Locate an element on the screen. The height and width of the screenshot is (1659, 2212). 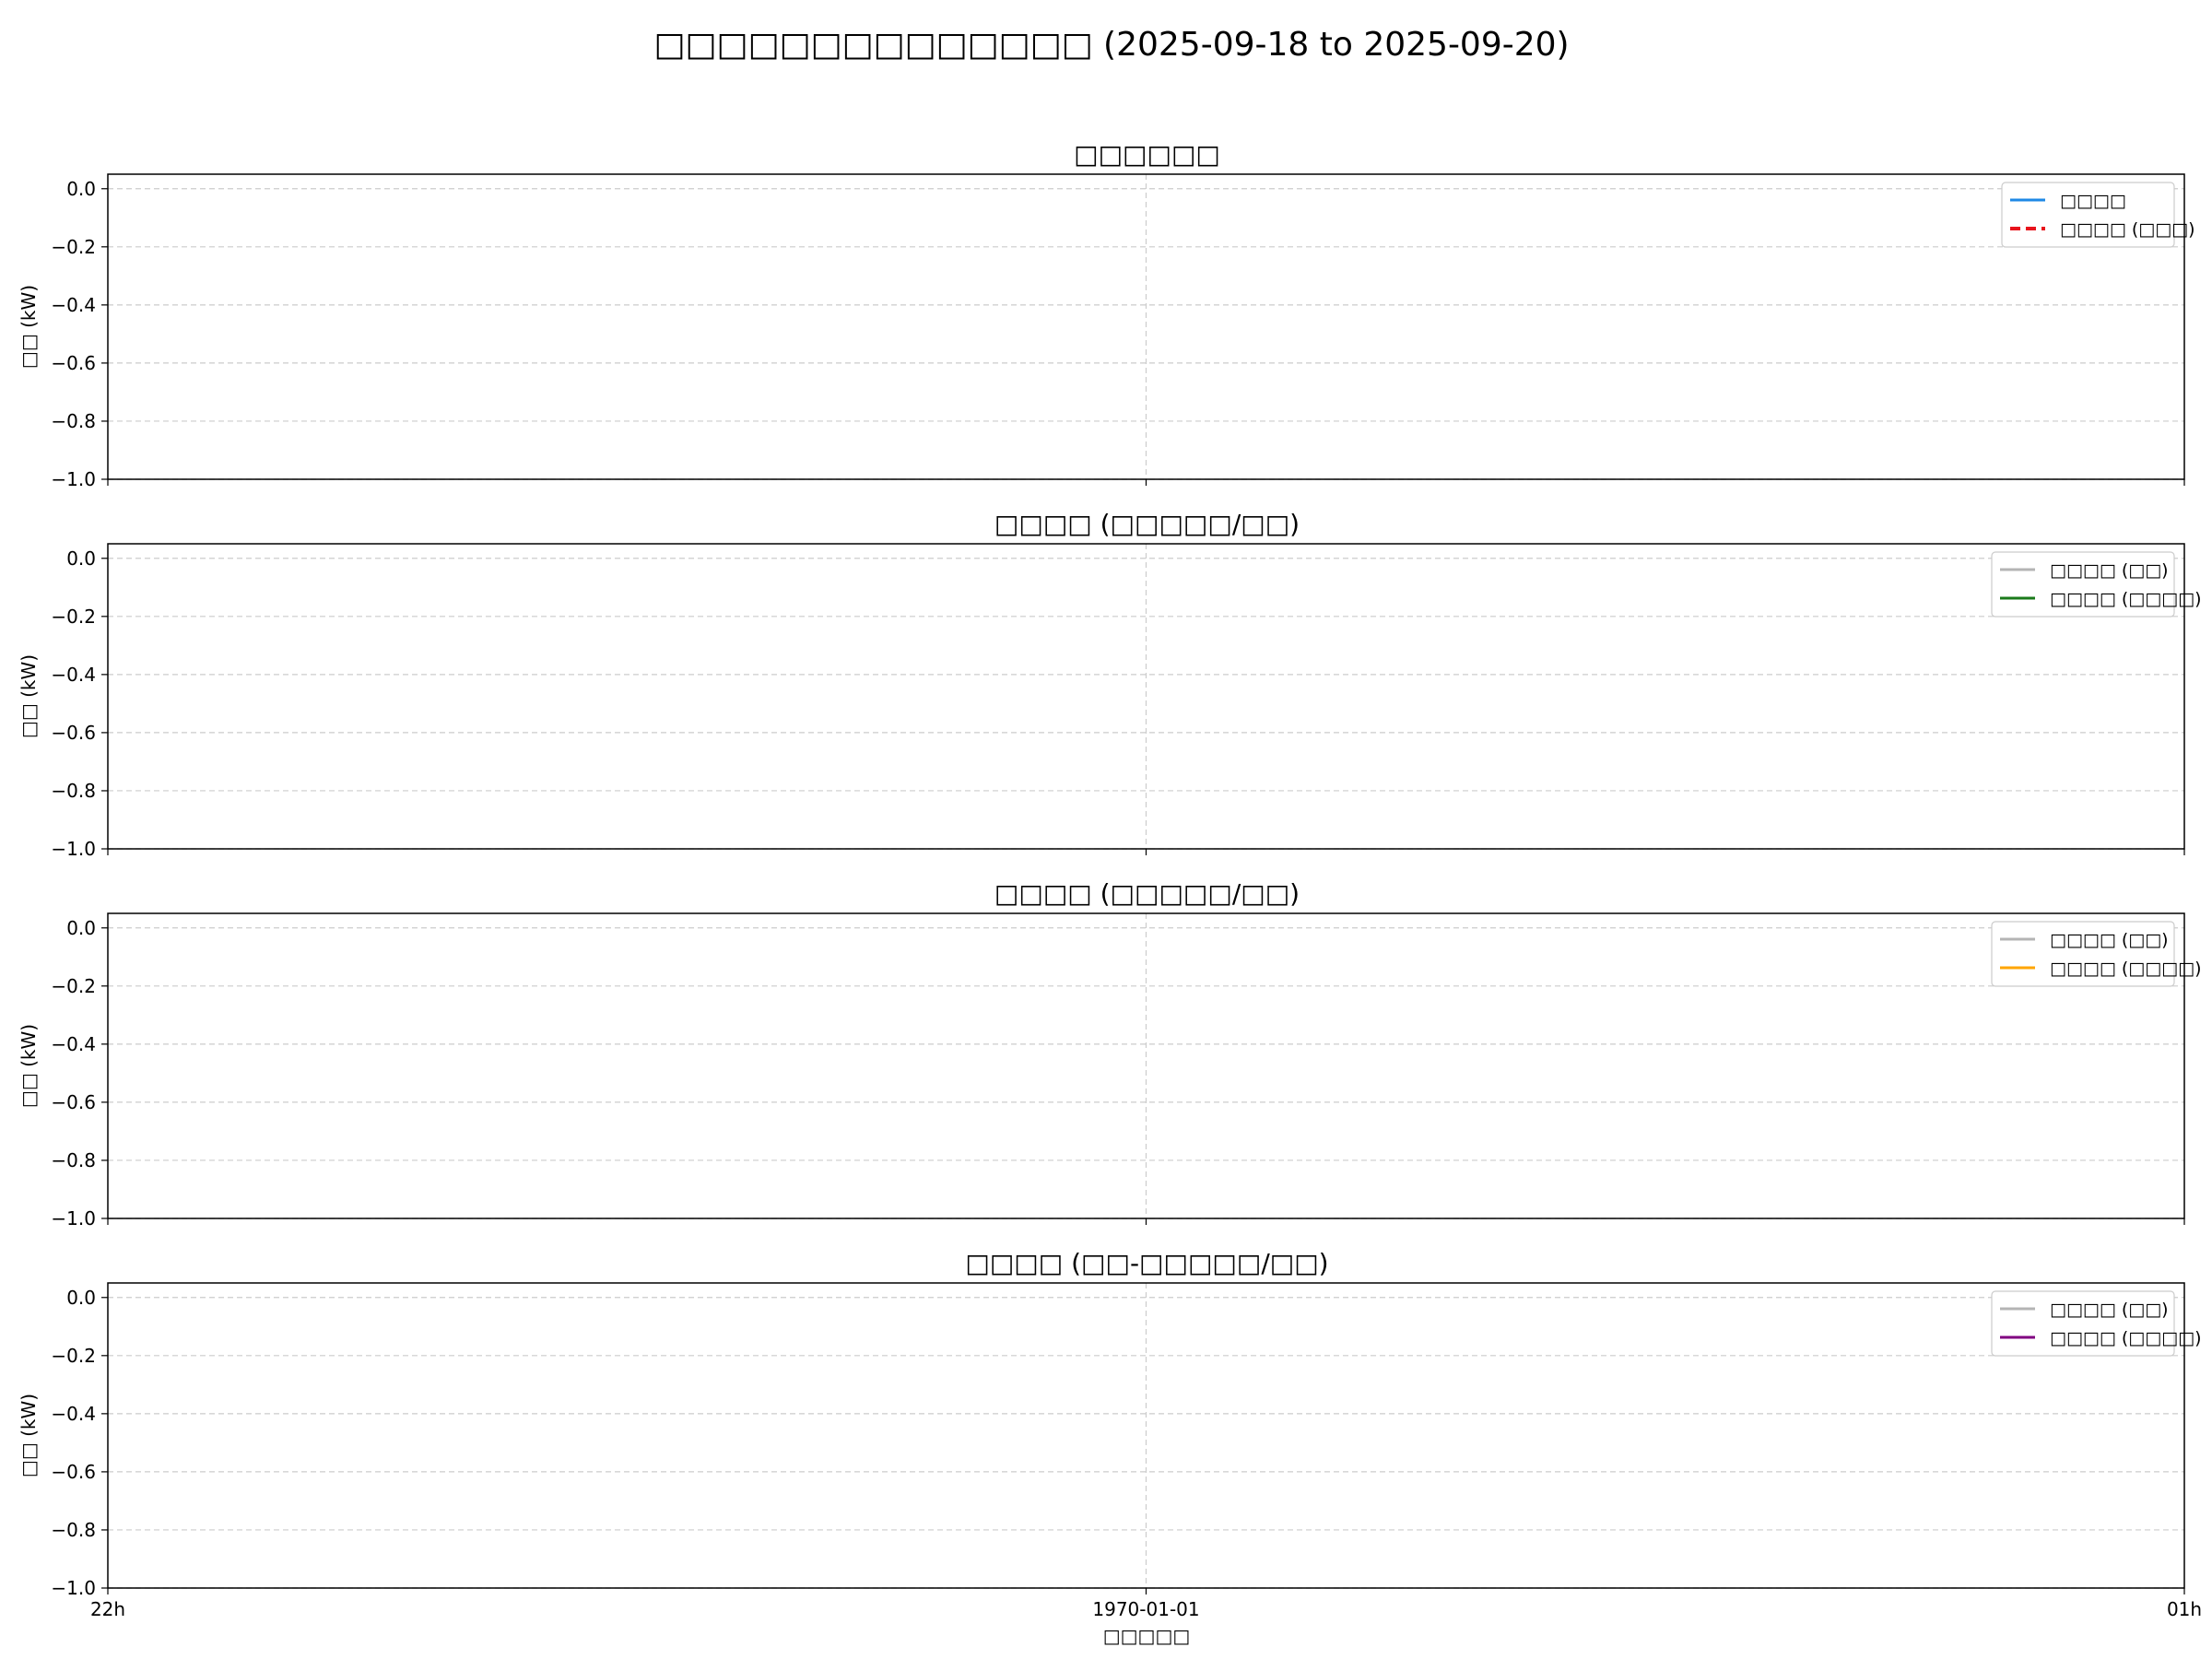
subplot-title: □□□□ (□□-□□□□□/□□) is located at coordinates (1146, 1263).